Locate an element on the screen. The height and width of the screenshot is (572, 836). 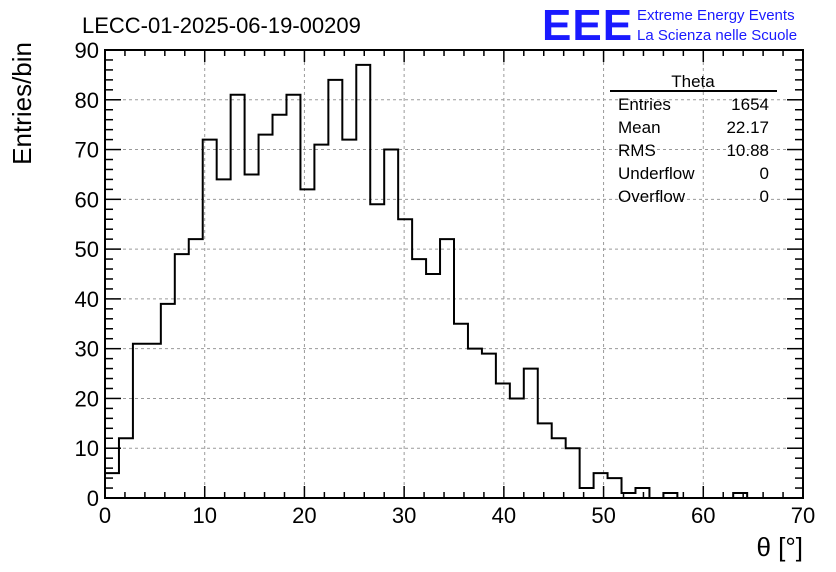
y-tick-label: 40 is located at coordinates (87, 299).